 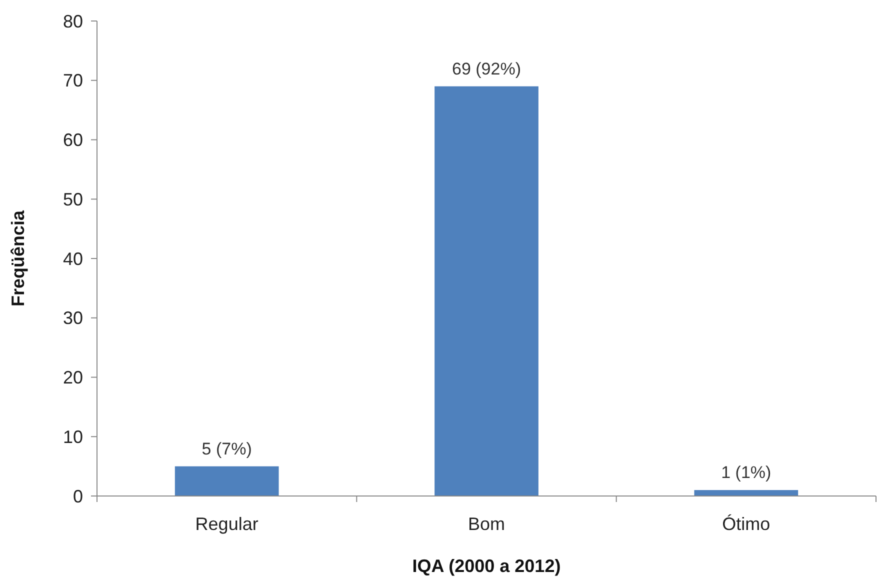 I want to click on y-tick-label: 20, so click(x=72, y=378).